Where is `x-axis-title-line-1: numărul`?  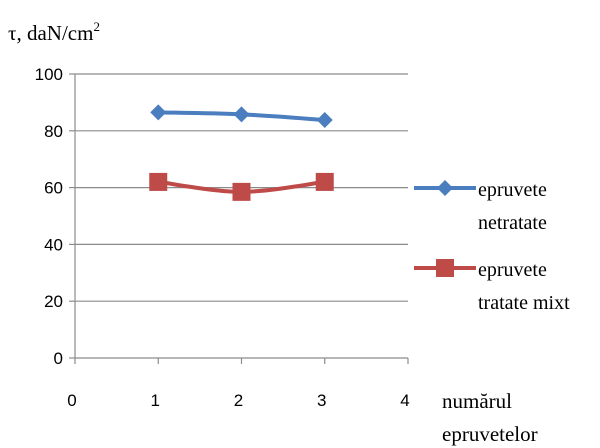
x-axis-title-line-1: numărul is located at coordinates (477, 401).